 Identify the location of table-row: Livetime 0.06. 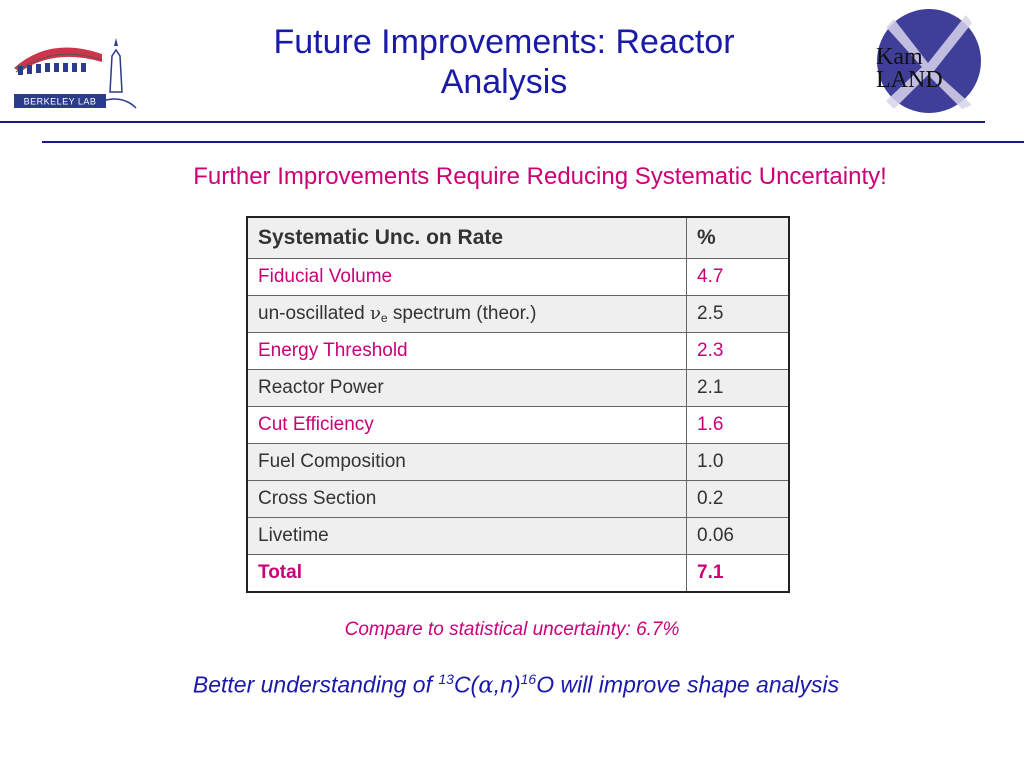
(518, 536).